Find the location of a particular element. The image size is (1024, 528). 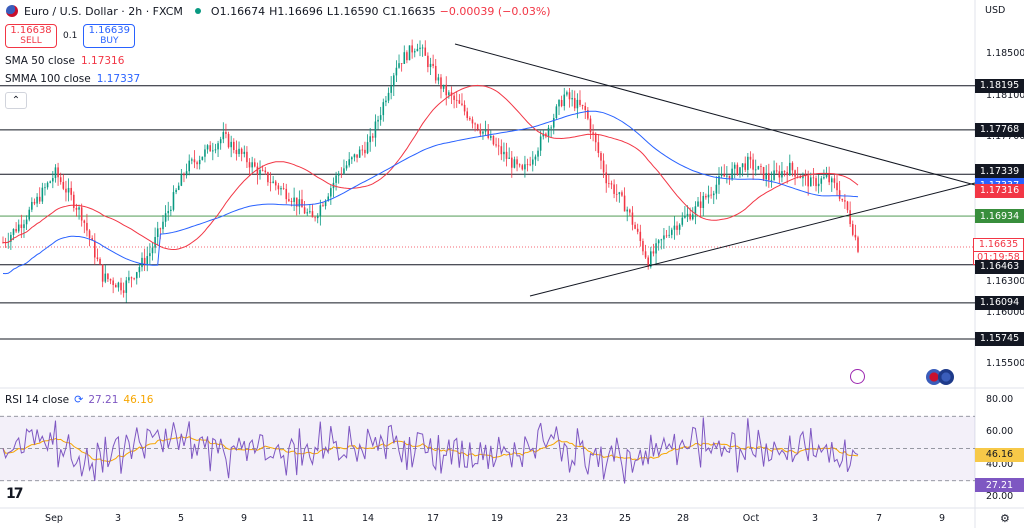

low-value: L1.16590 is located at coordinates (352, 11).